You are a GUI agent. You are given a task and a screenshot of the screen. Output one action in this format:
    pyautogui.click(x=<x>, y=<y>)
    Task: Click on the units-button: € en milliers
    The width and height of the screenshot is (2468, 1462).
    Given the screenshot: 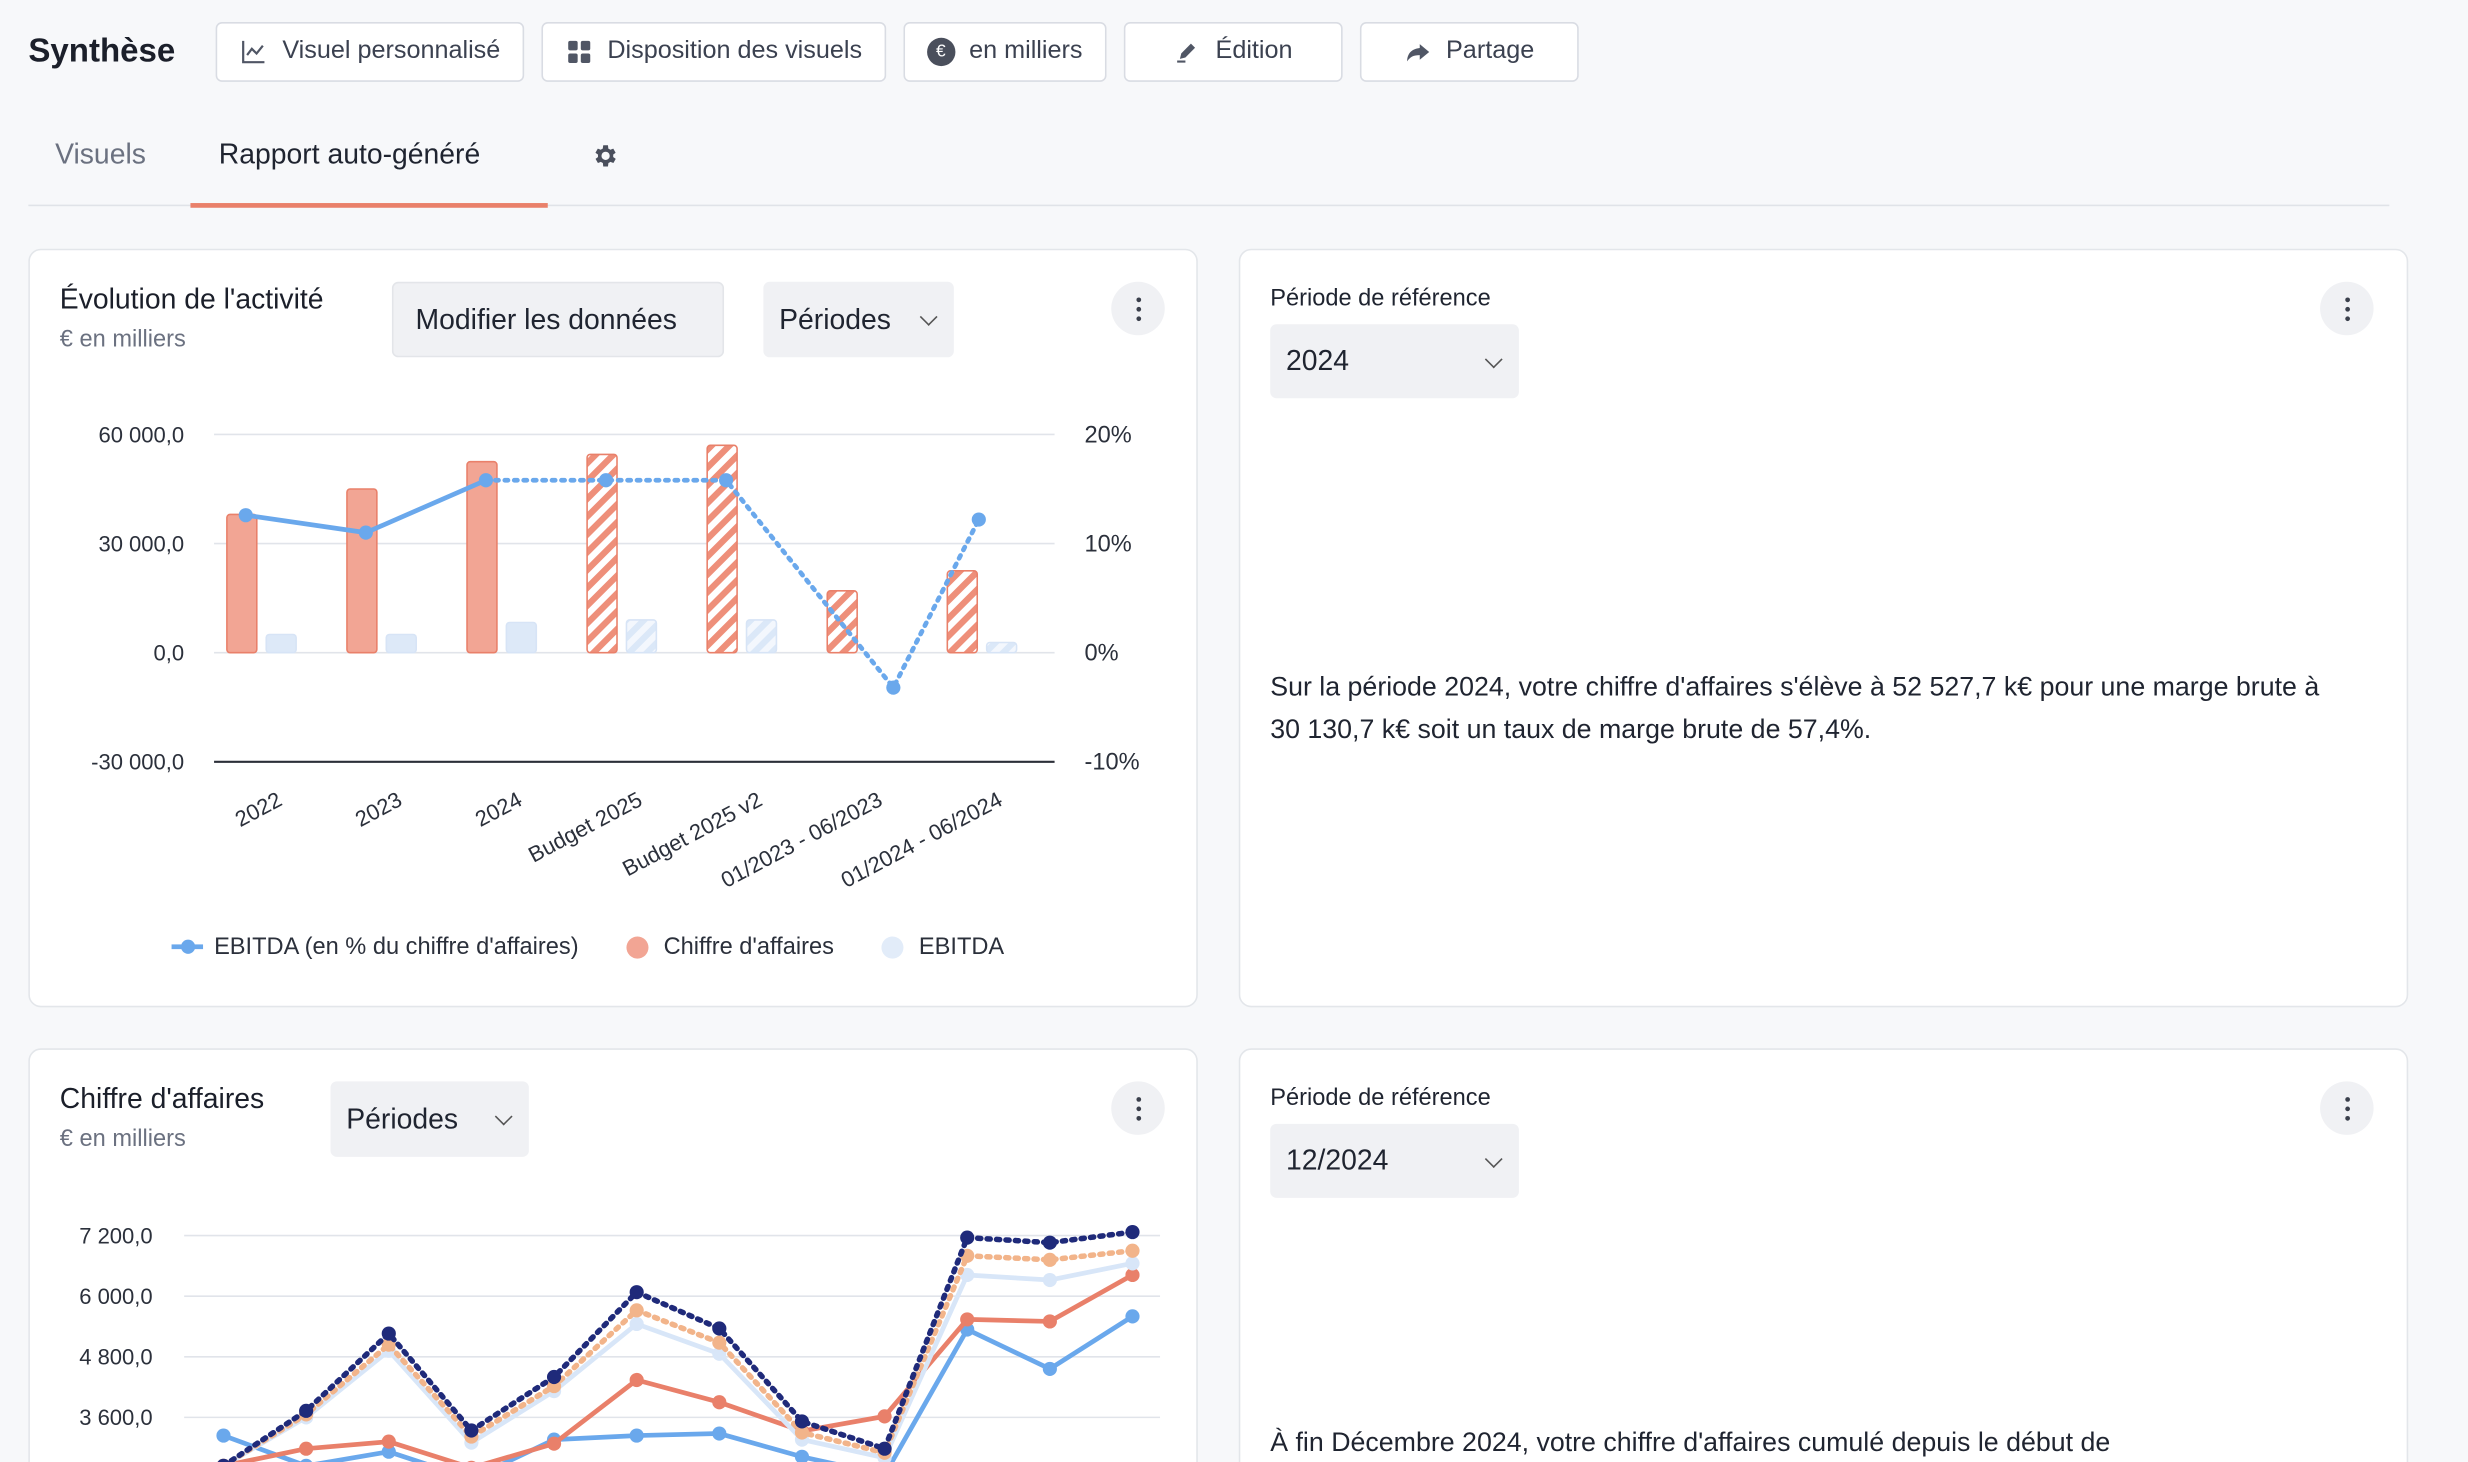 What is the action you would take?
    pyautogui.click(x=1005, y=52)
    